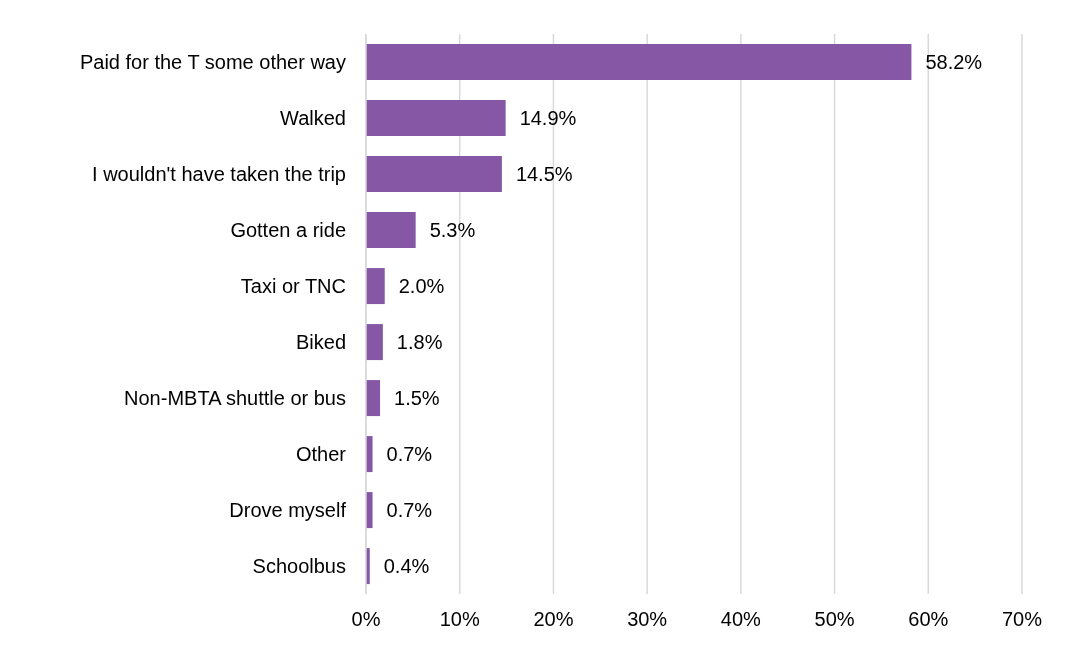 The width and height of the screenshot is (1068, 645). I want to click on x-tick-label: 20%, so click(553, 619).